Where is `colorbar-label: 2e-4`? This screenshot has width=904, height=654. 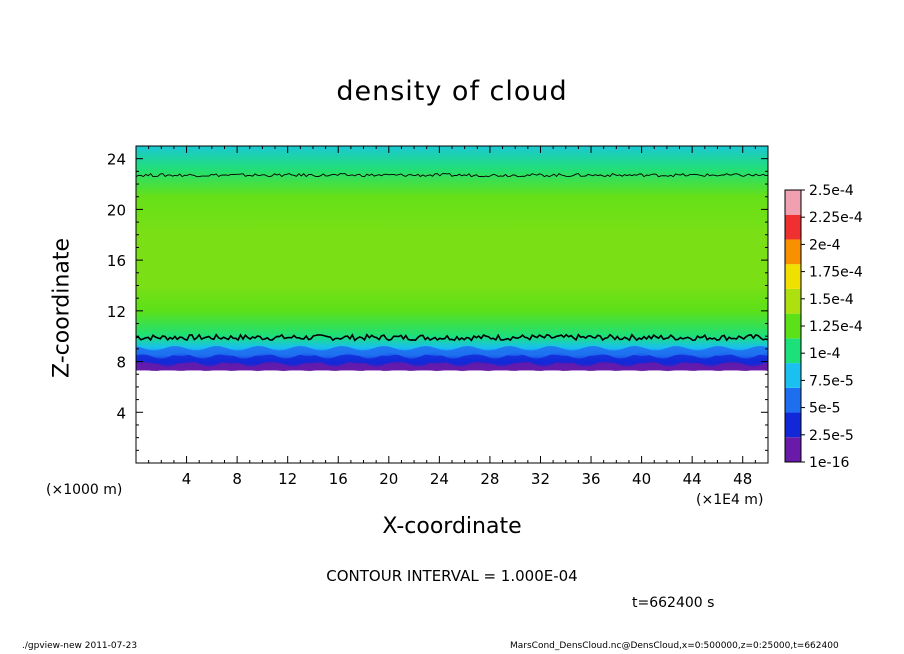
colorbar-label: 2e-4 is located at coordinates (825, 245).